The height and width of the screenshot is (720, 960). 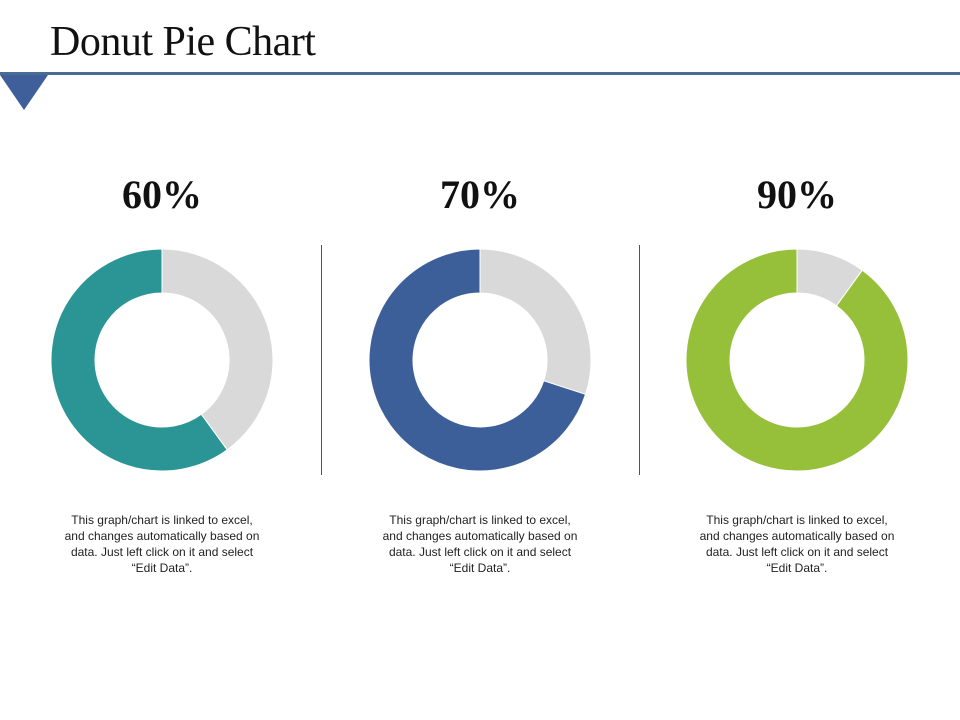 I want to click on title-triangle, so click(x=24, y=92).